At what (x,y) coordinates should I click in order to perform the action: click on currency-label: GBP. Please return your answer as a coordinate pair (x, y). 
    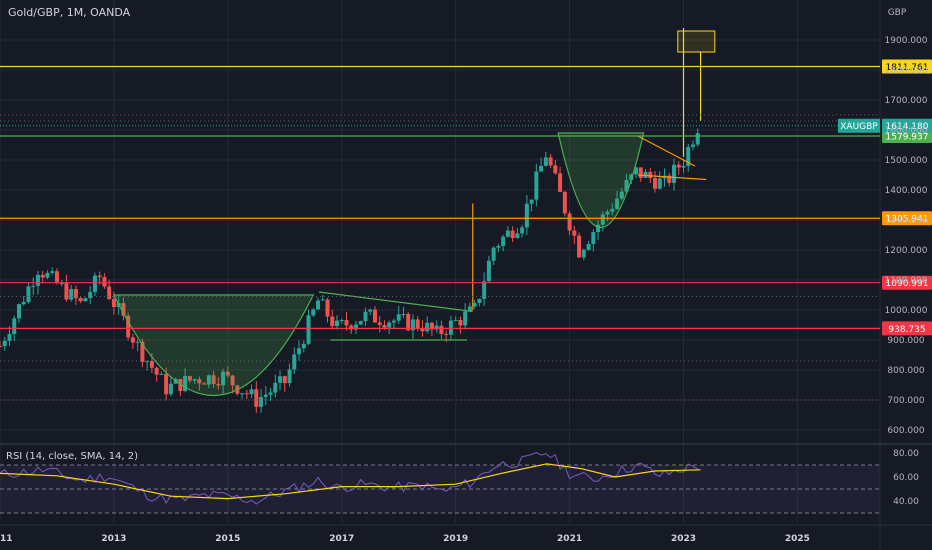
    Looking at the image, I should click on (897, 13).